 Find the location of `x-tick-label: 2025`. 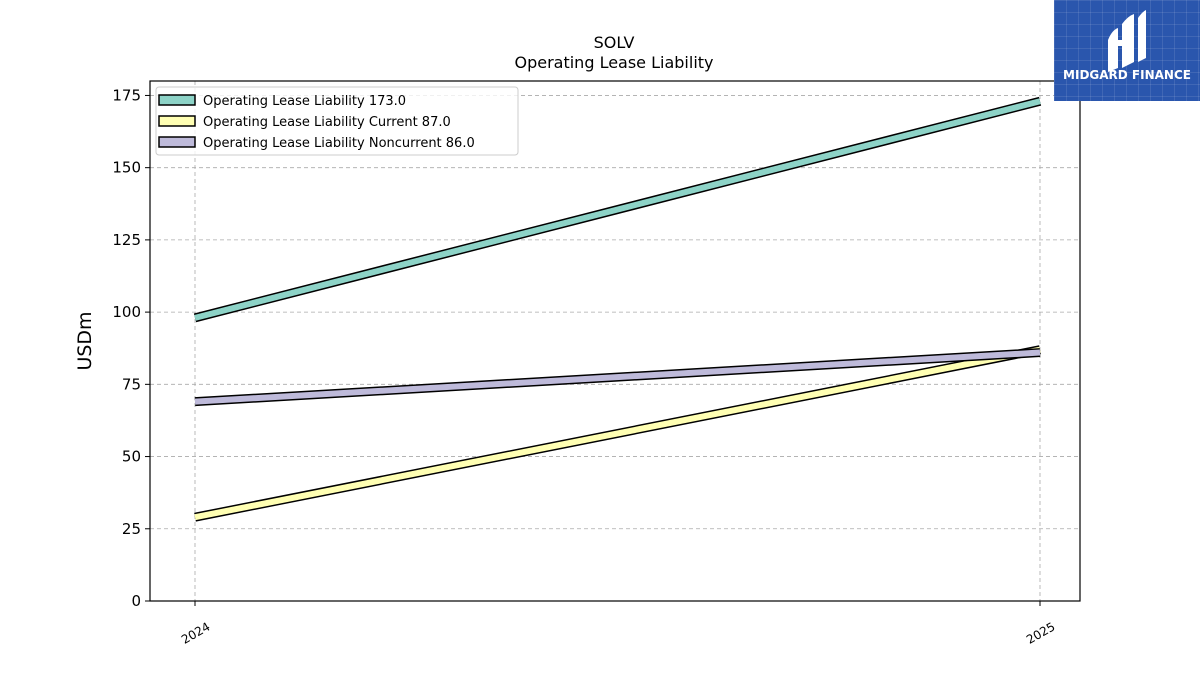

x-tick-label: 2025 is located at coordinates (1040, 632).